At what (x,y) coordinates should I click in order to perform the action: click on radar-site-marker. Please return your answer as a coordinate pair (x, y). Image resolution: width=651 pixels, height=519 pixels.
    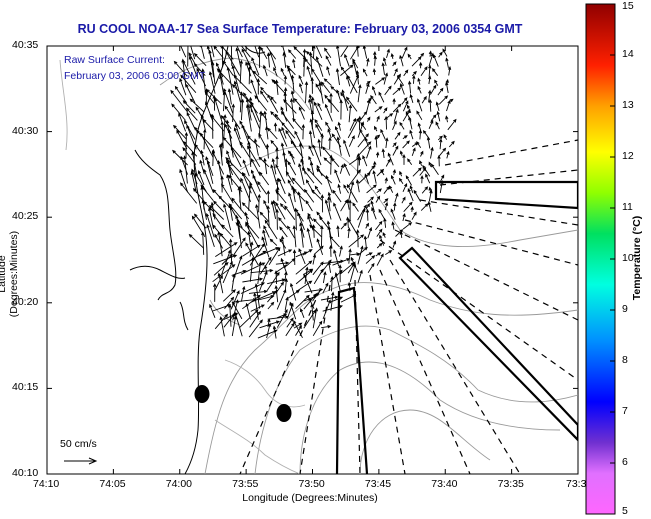
    Looking at the image, I should click on (284, 413).